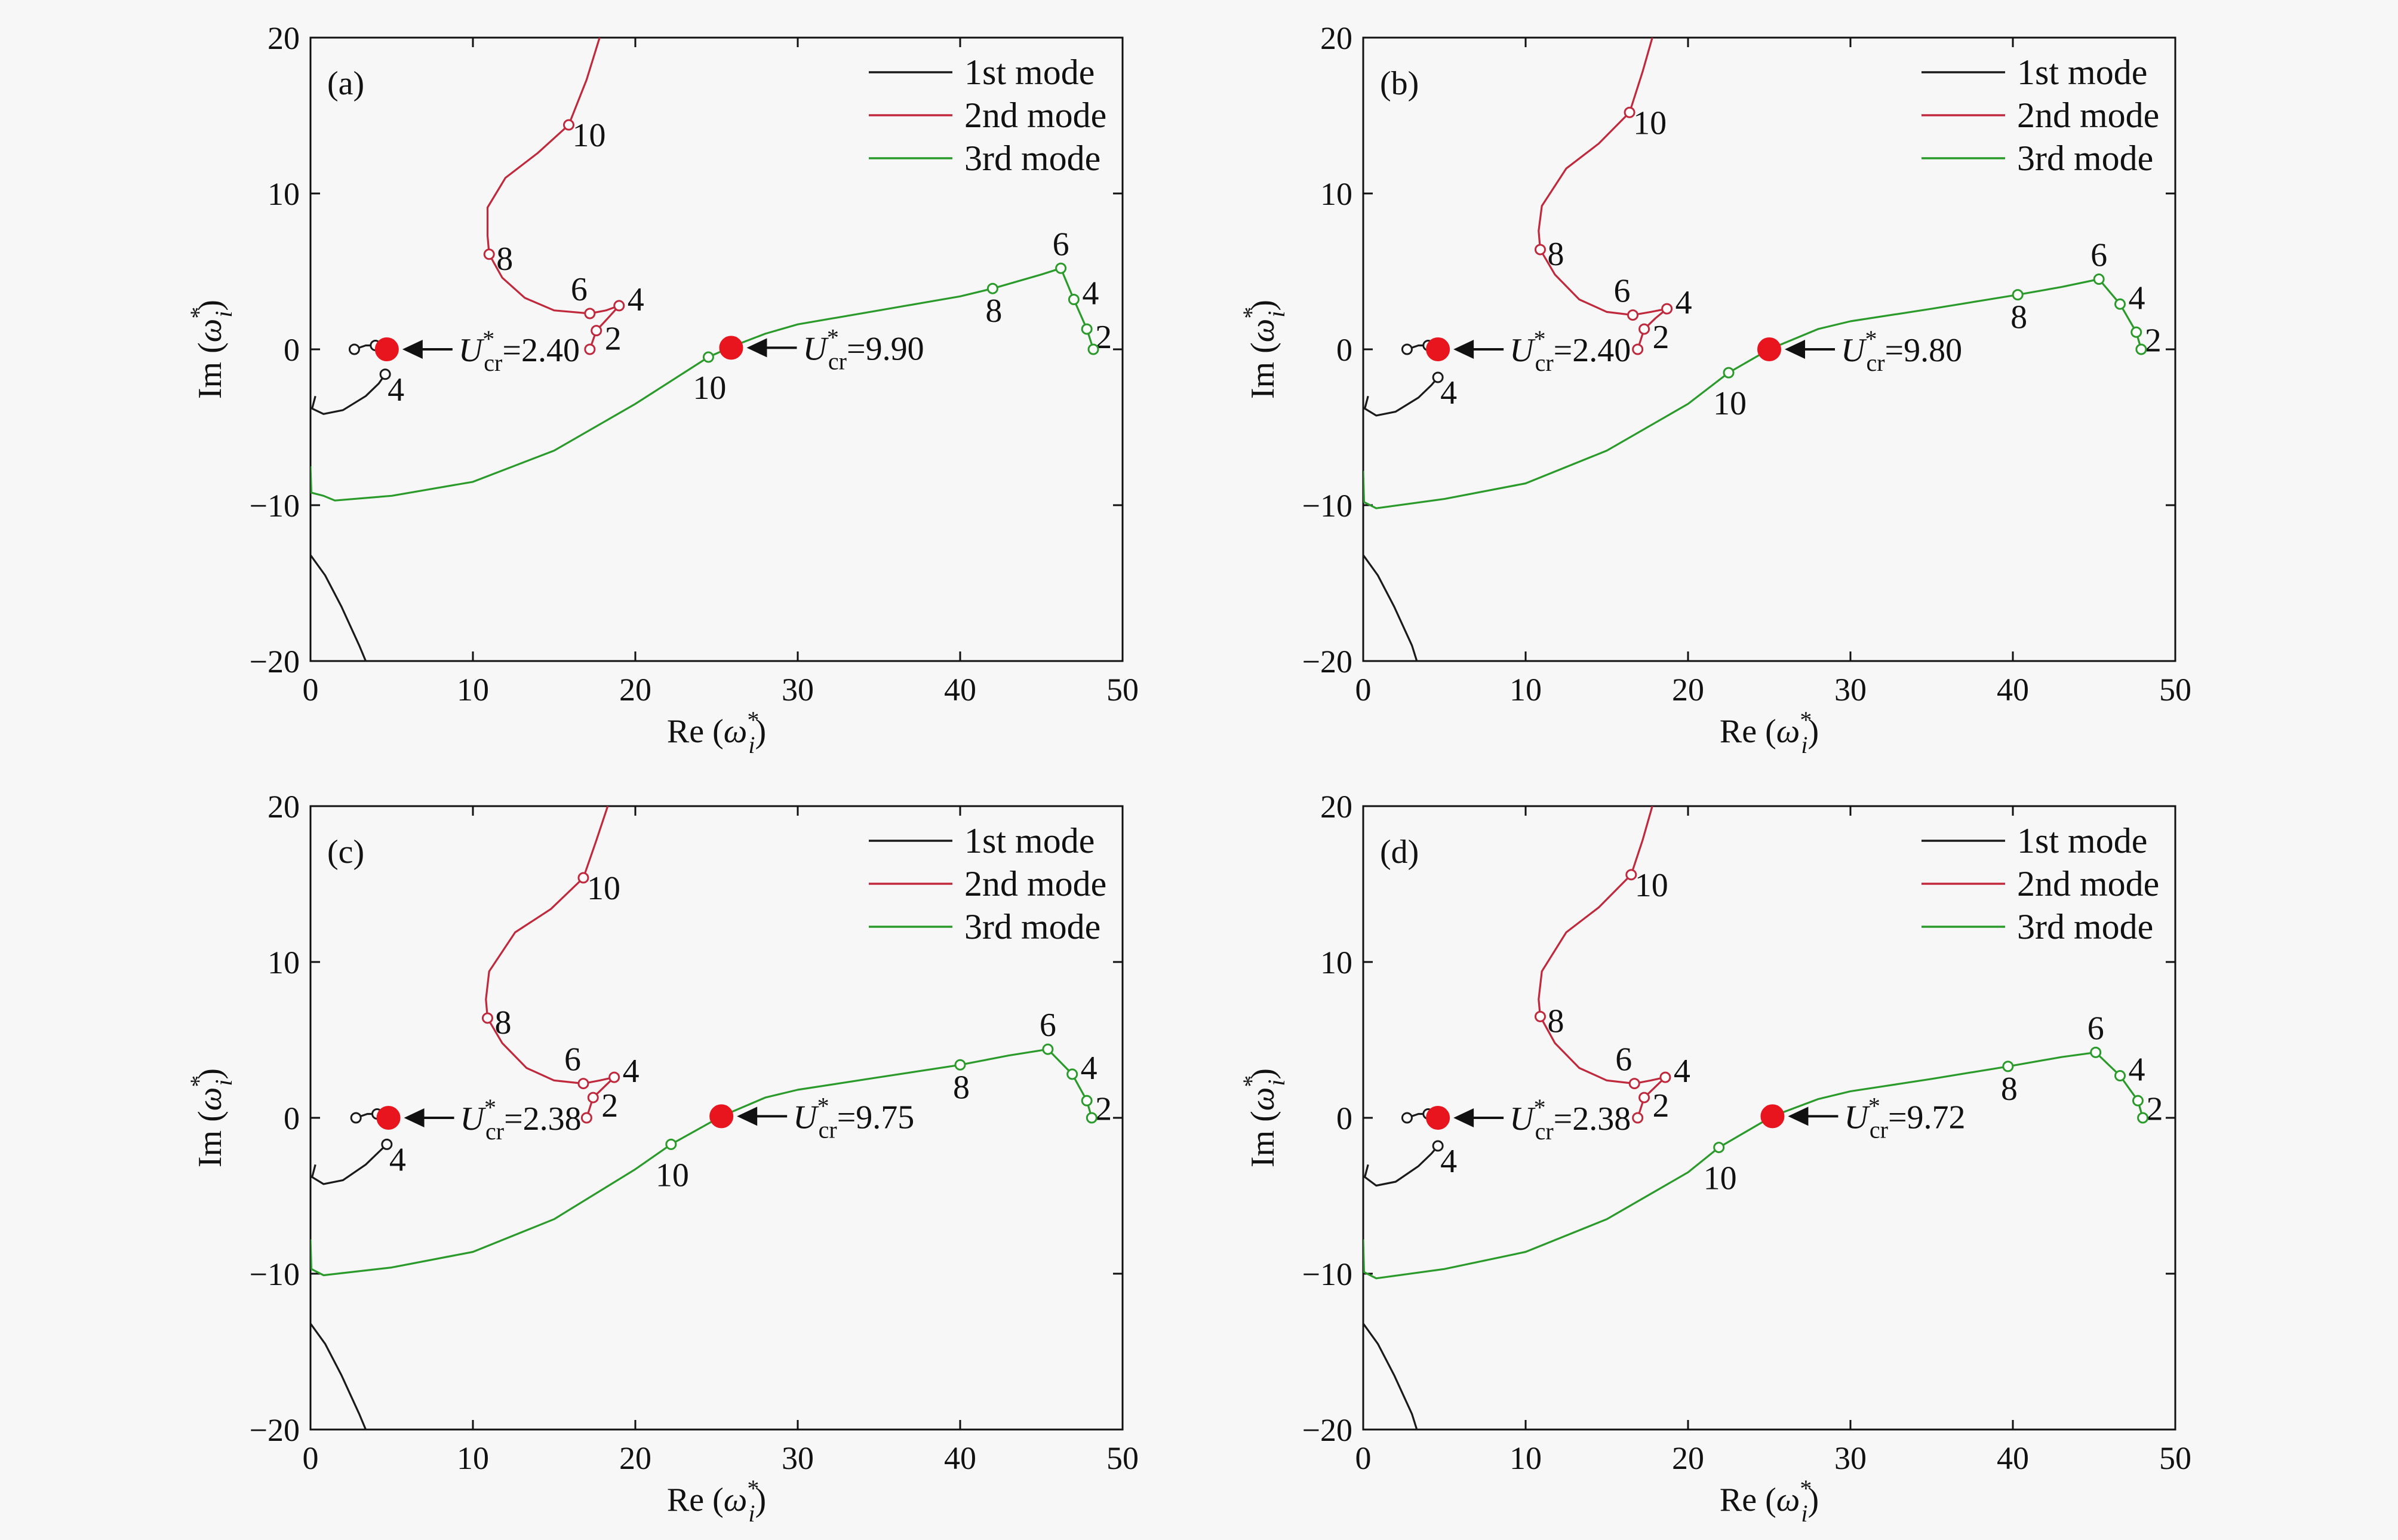 This screenshot has width=2398, height=1540. I want to click on critical-velocity-label: U* cr=9.80, so click(1902, 351).